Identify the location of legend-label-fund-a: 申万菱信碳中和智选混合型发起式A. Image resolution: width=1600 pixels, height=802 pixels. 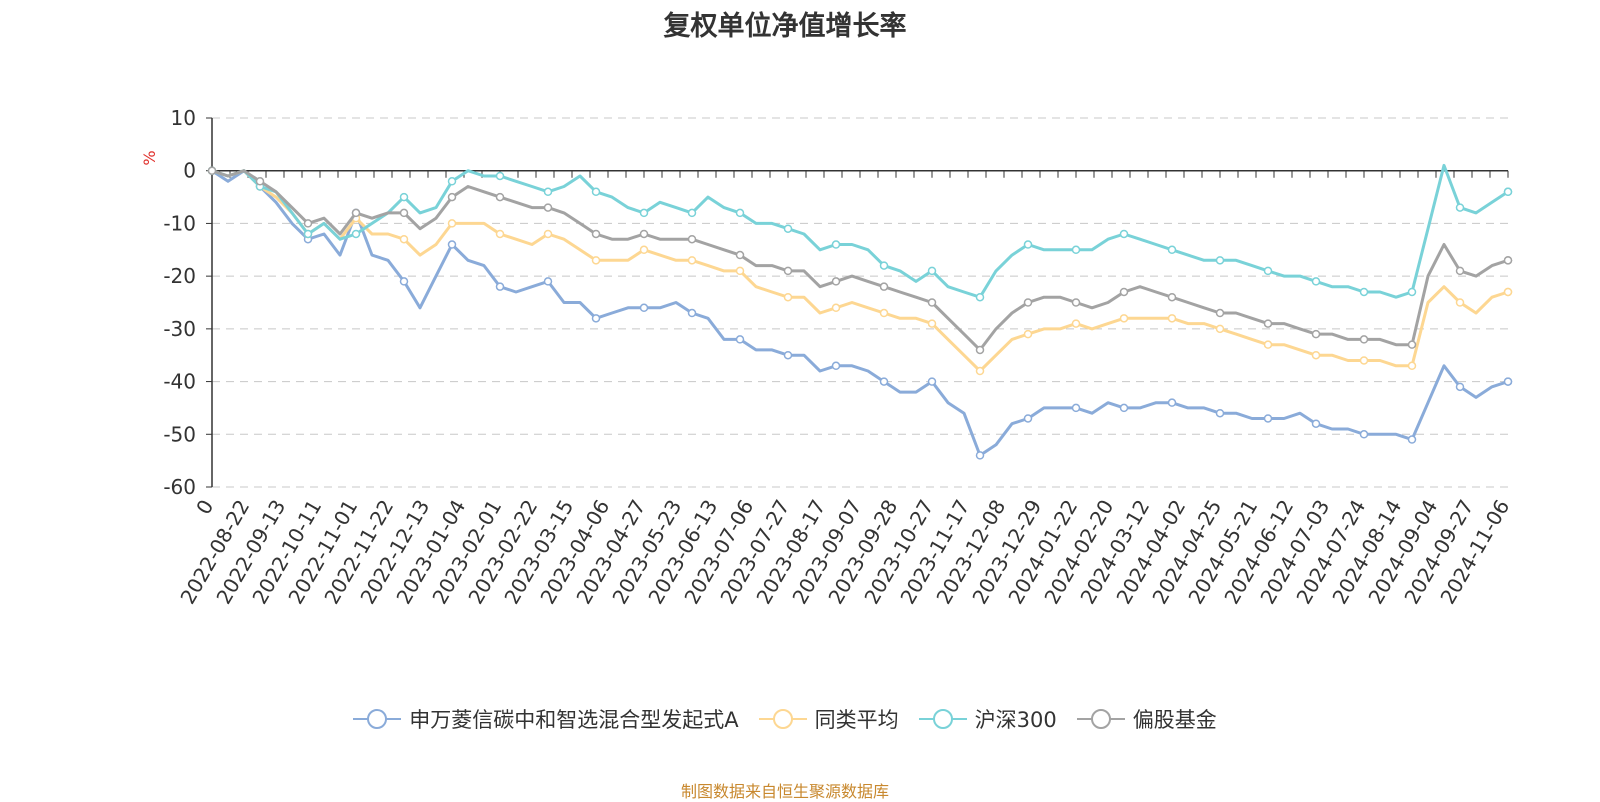
(574, 720).